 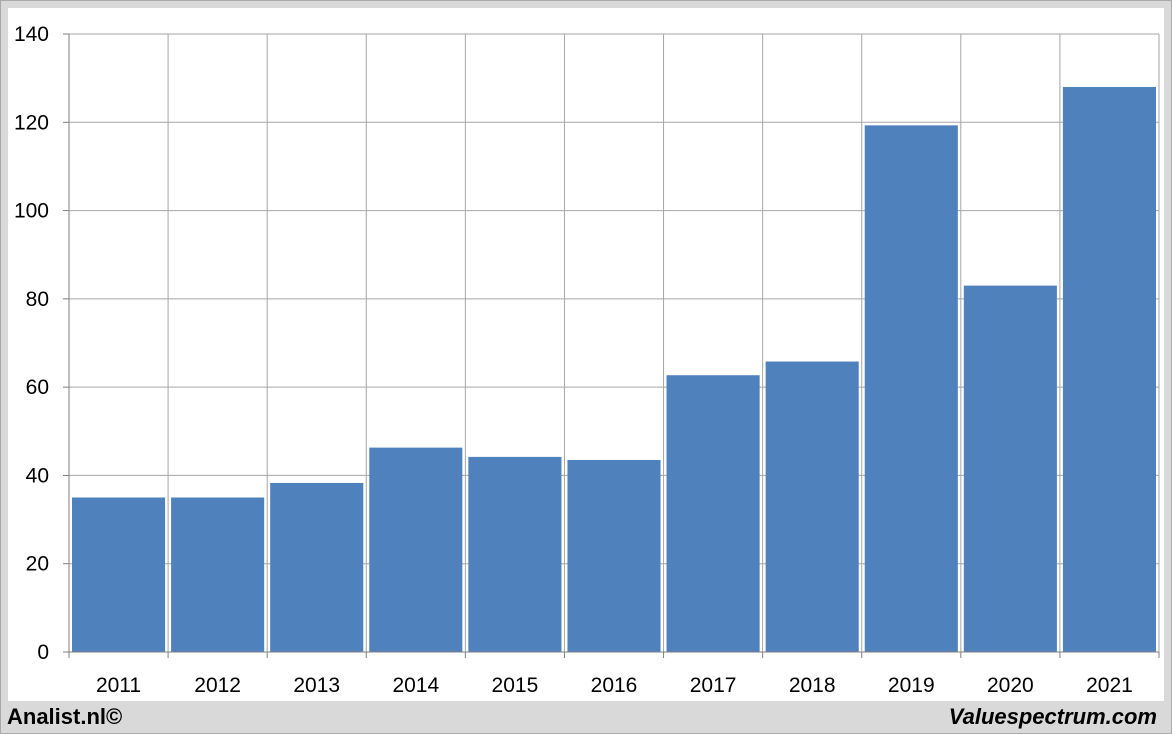 I want to click on bar-2018, so click(x=812, y=506).